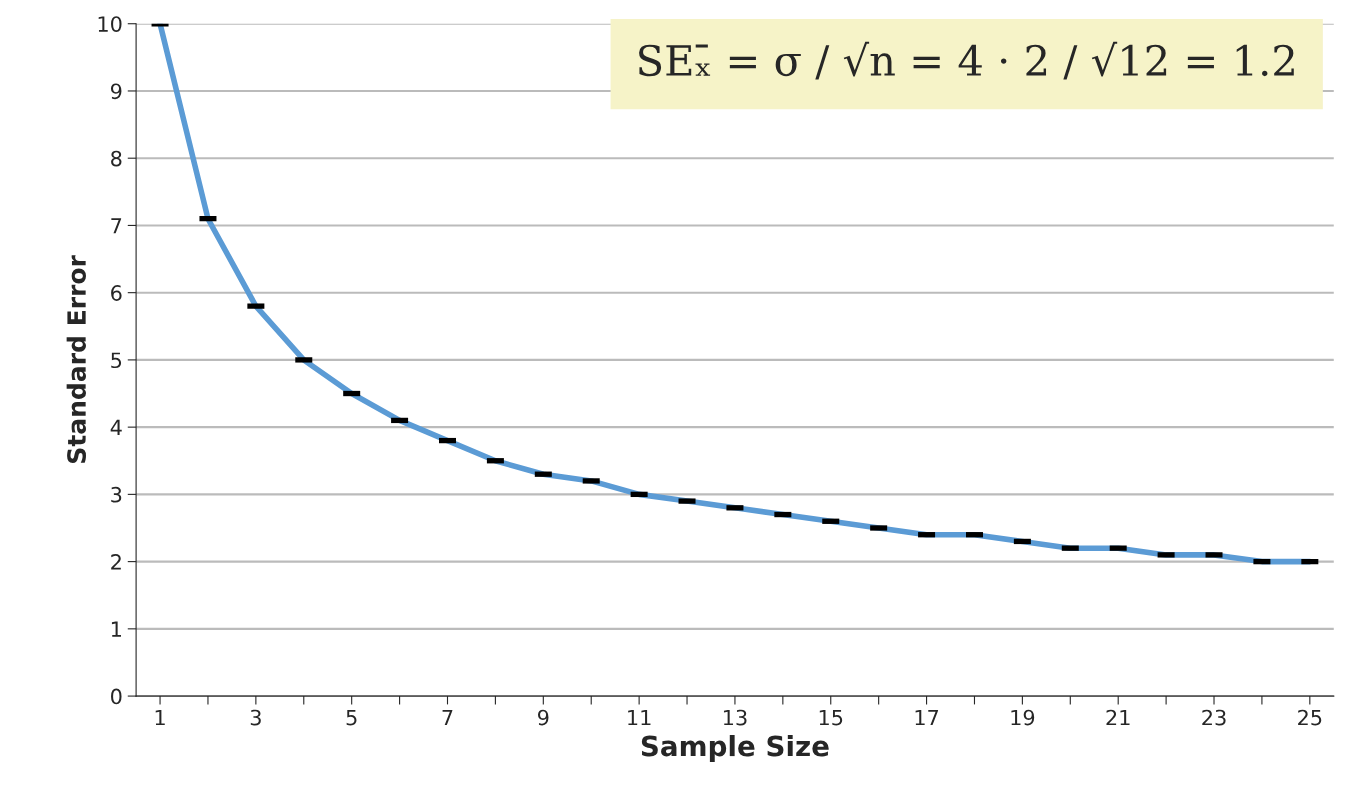 The width and height of the screenshot is (1361, 791). Describe the element at coordinates (1214, 717) in the screenshot. I see `x-tick-label: 23` at that location.